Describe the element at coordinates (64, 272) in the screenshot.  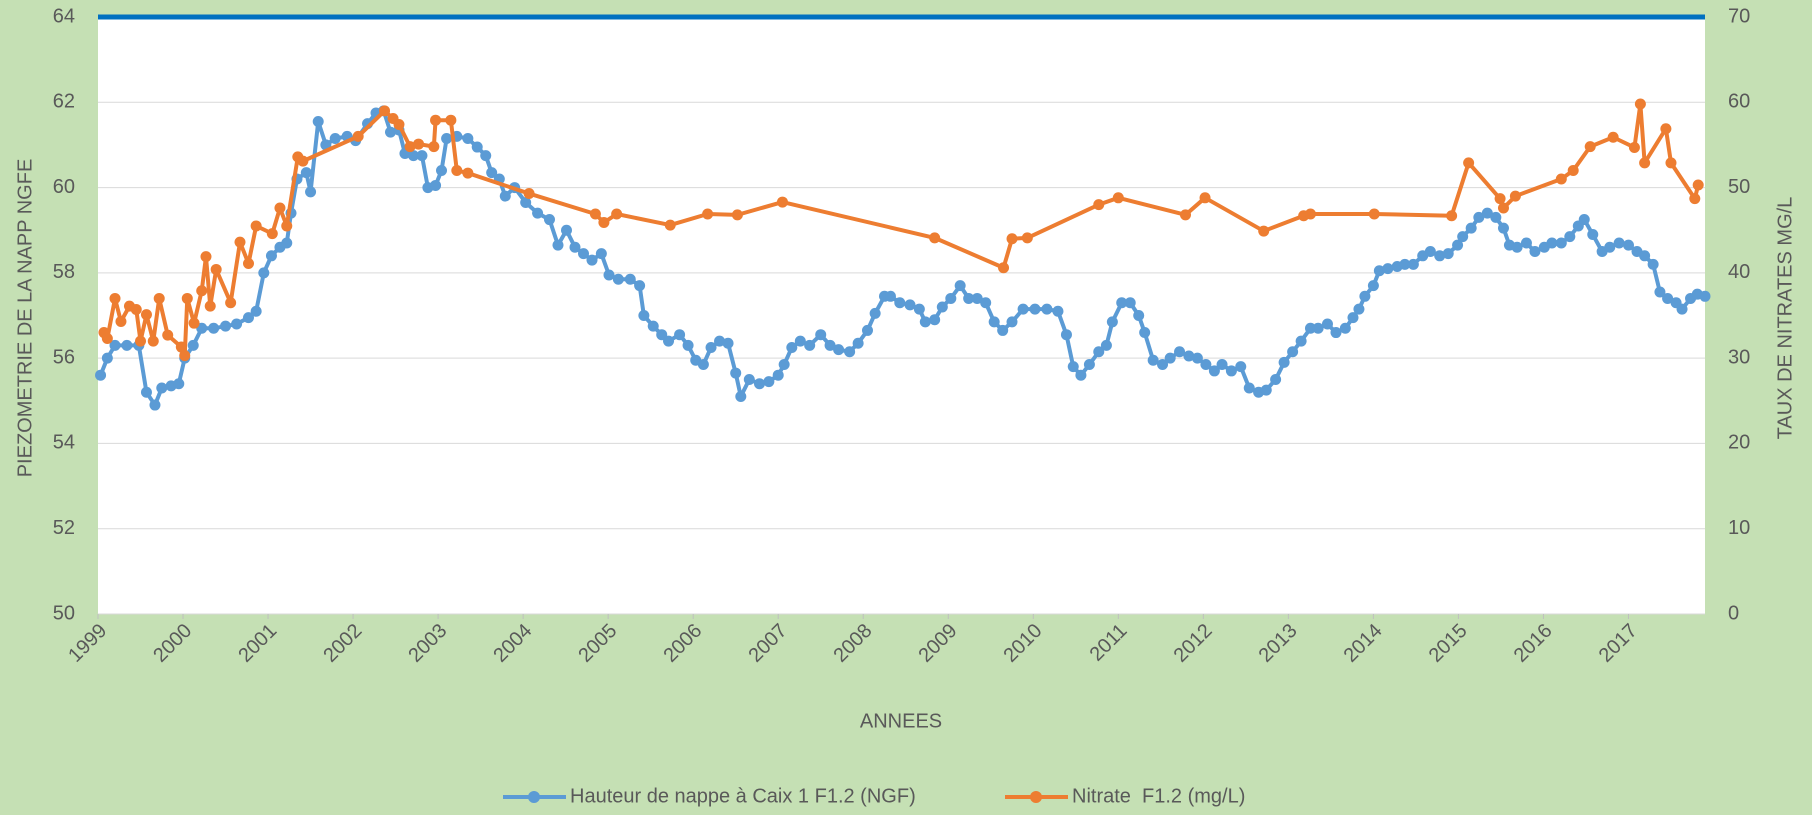
I see `y-tick-label: 58` at that location.